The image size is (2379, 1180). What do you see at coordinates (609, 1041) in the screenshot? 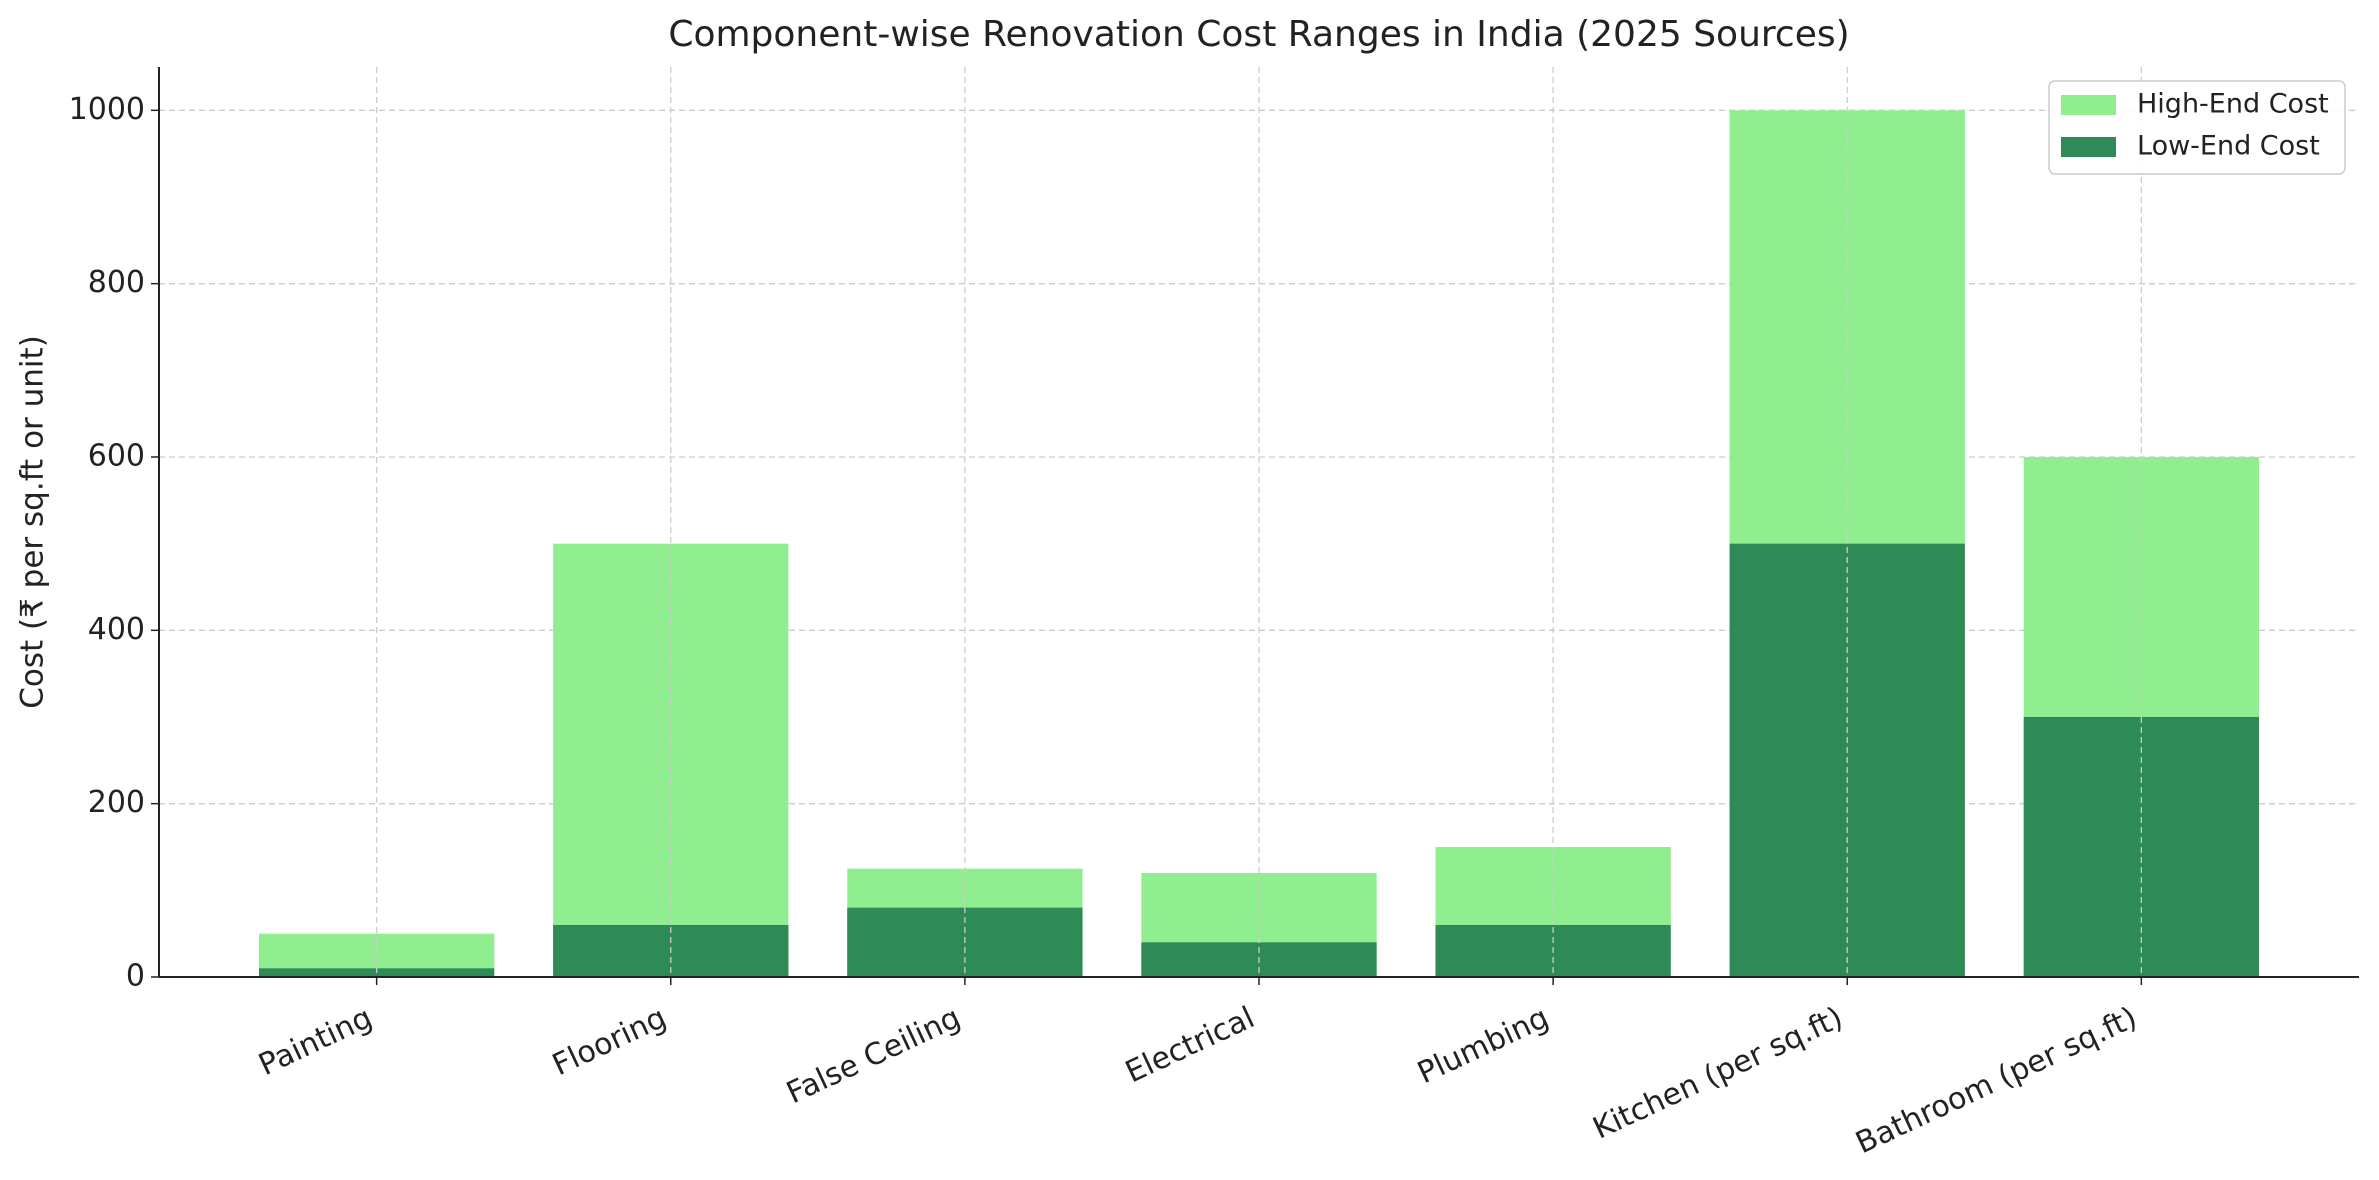
I see `x-tick-label: Flooring` at bounding box center [609, 1041].